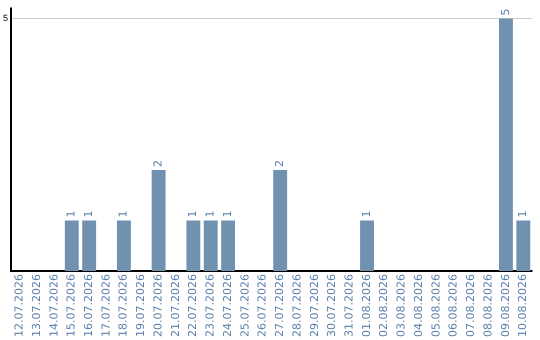 This screenshot has height=340, width=540. Describe the element at coordinates (435, 306) in the screenshot. I see `x-tick-label: 05.08.2026` at that location.